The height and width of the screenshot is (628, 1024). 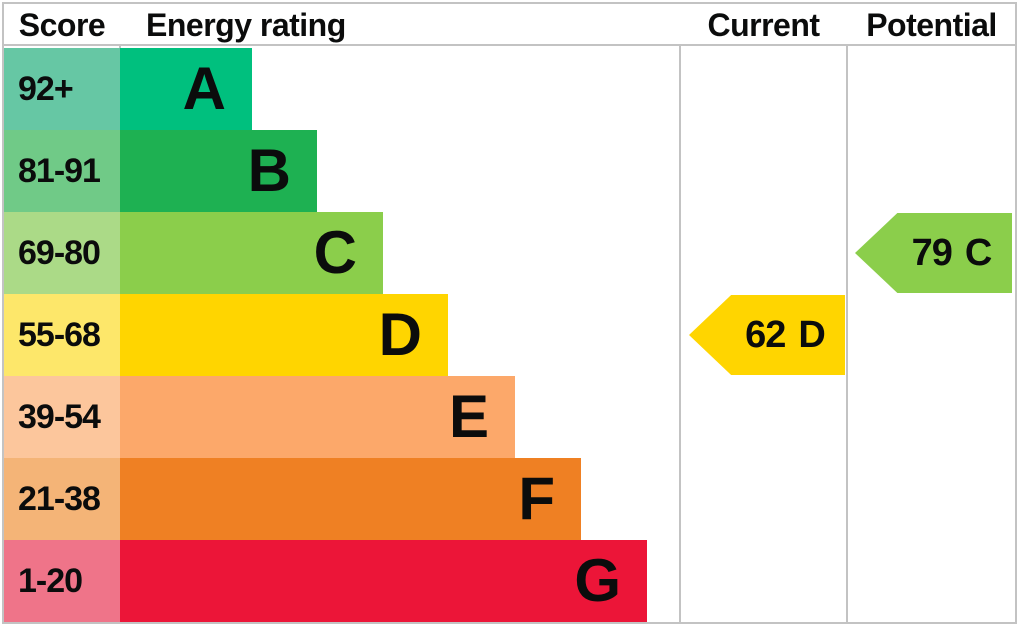 I want to click on band-letter: F, so click(x=536, y=498).